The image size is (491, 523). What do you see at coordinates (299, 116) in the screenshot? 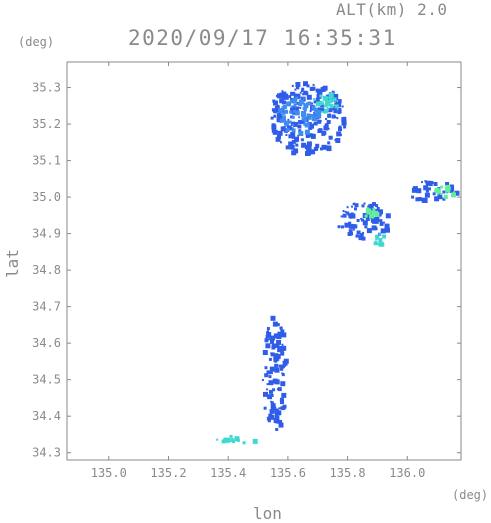
I see `echo-northern-core` at bounding box center [299, 116].